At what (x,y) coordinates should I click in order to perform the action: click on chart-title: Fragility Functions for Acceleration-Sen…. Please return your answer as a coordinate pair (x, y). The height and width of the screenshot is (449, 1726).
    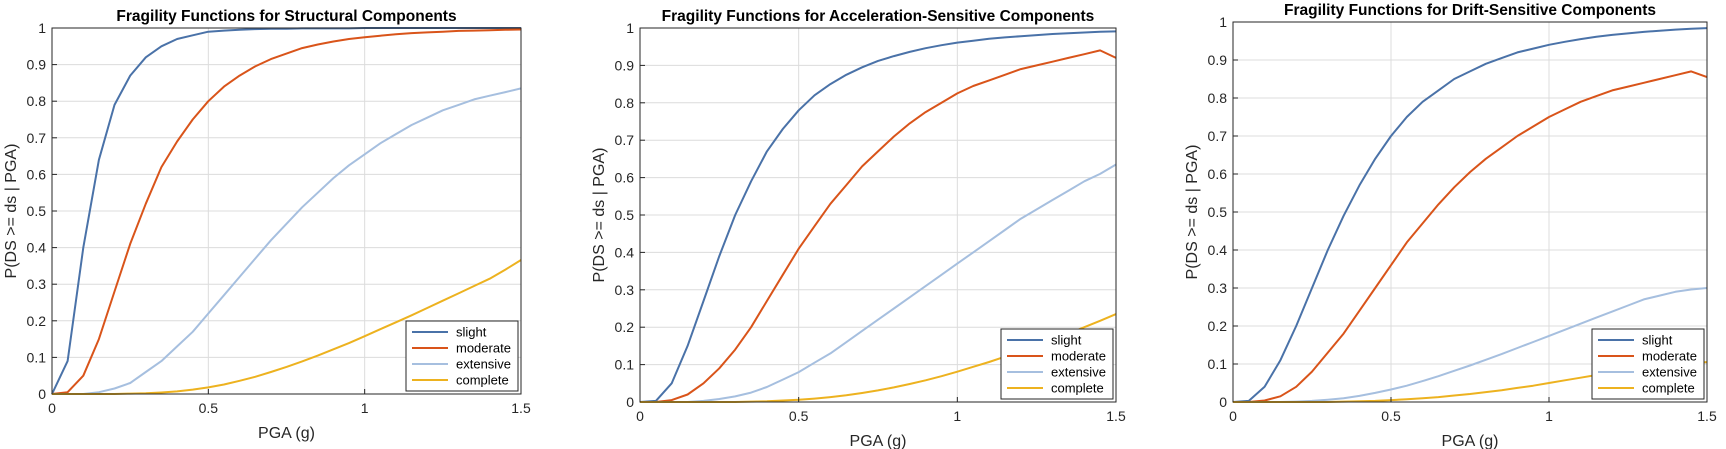
    Looking at the image, I should click on (878, 16).